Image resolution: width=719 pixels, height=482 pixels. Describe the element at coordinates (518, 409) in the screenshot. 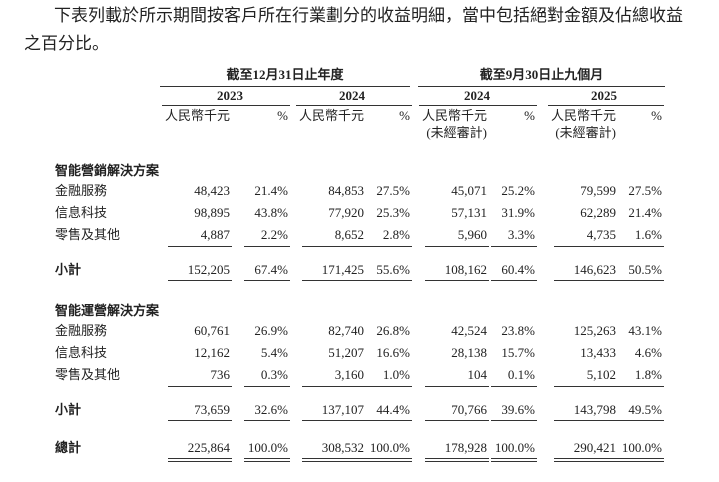

I see `subtotal-cell: 39.6%` at that location.